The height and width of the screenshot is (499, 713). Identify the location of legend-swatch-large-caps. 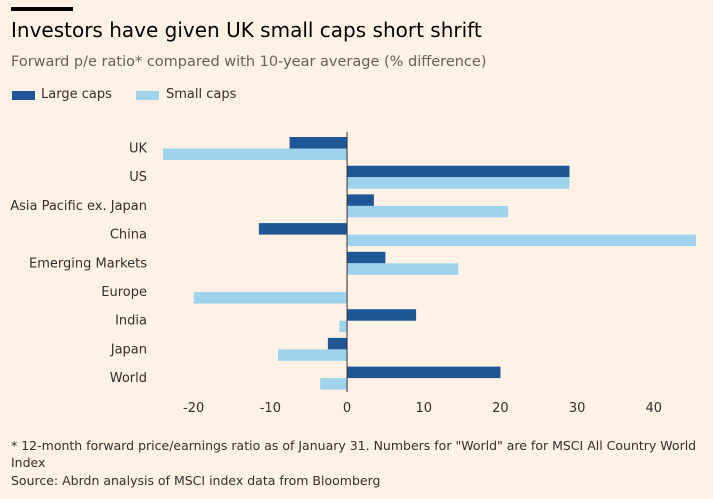
(23, 95).